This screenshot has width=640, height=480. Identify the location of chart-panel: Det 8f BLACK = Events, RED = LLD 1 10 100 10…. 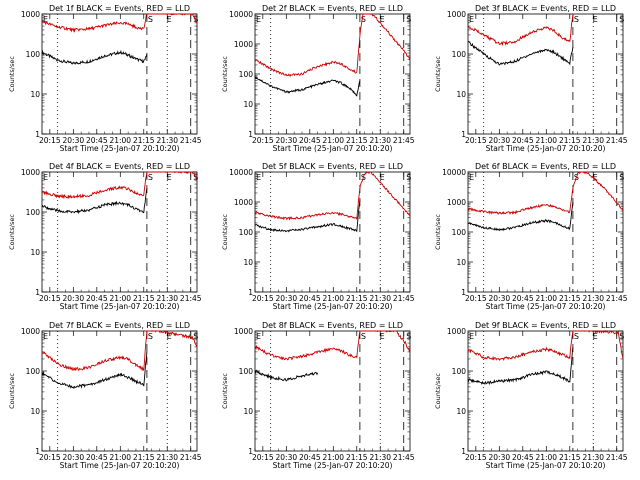
(318, 395).